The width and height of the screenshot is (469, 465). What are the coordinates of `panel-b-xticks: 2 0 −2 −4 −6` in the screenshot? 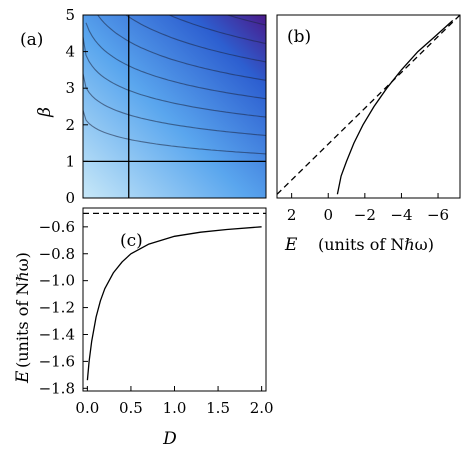 It's located at (368, 208).